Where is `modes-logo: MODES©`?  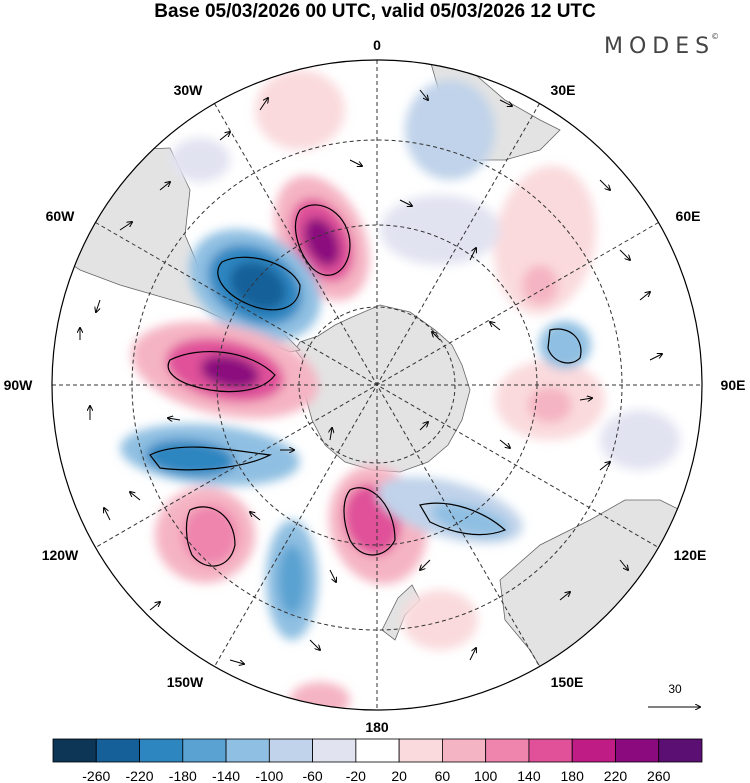
modes-logo: MODES© is located at coordinates (663, 45).